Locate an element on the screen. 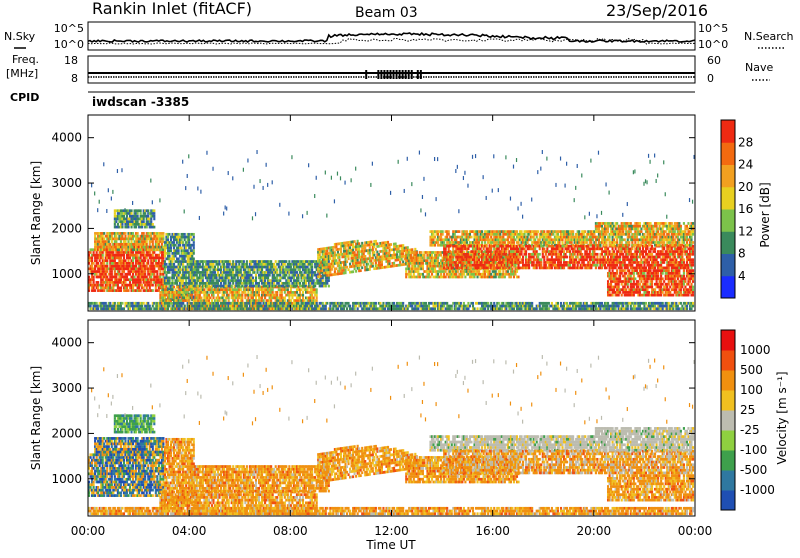  cpid-value: iwdscan -3385 is located at coordinates (140, 102).